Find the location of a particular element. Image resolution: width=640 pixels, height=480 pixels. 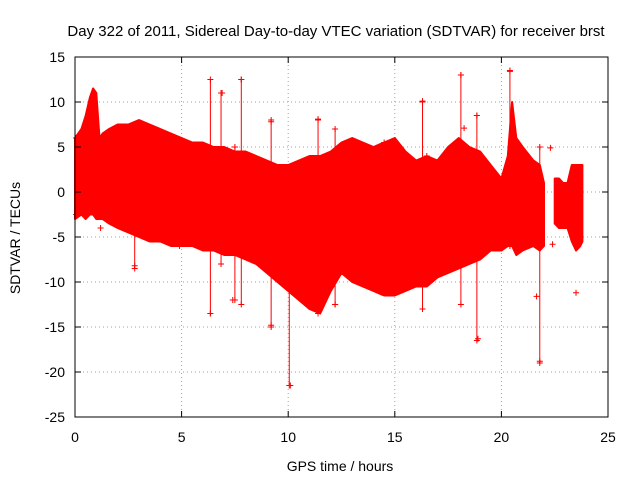

x-tick-label: 5 is located at coordinates (182, 437).